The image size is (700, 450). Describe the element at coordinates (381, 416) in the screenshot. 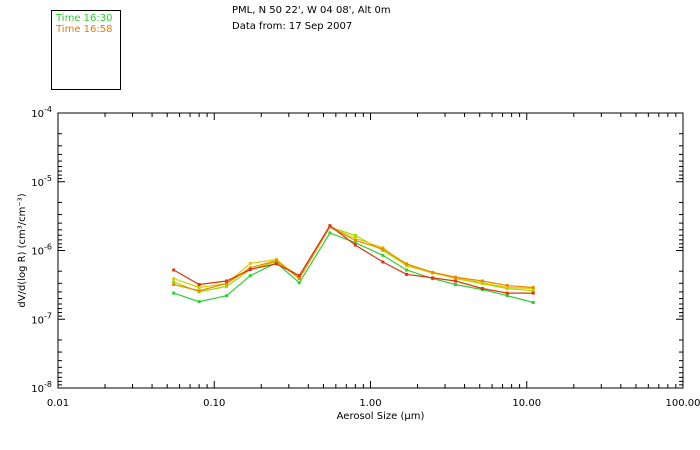

I see `x-axis-label: Aerosol Size (μm)` at that location.